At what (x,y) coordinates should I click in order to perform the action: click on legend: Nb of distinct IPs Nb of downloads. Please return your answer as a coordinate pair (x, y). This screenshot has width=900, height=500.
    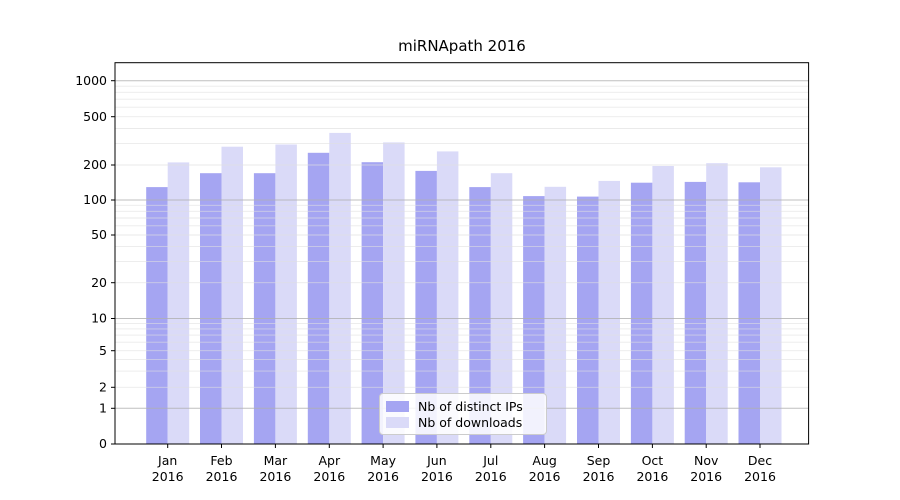
    Looking at the image, I should click on (463, 414).